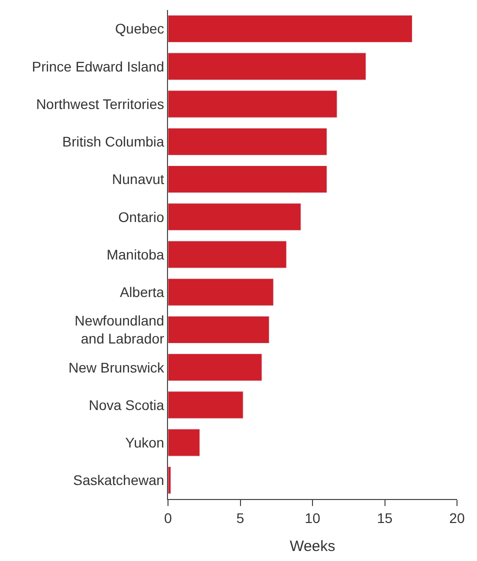  What do you see at coordinates (100, 104) in the screenshot?
I see `y-tick-label: Northwest Territories` at bounding box center [100, 104].